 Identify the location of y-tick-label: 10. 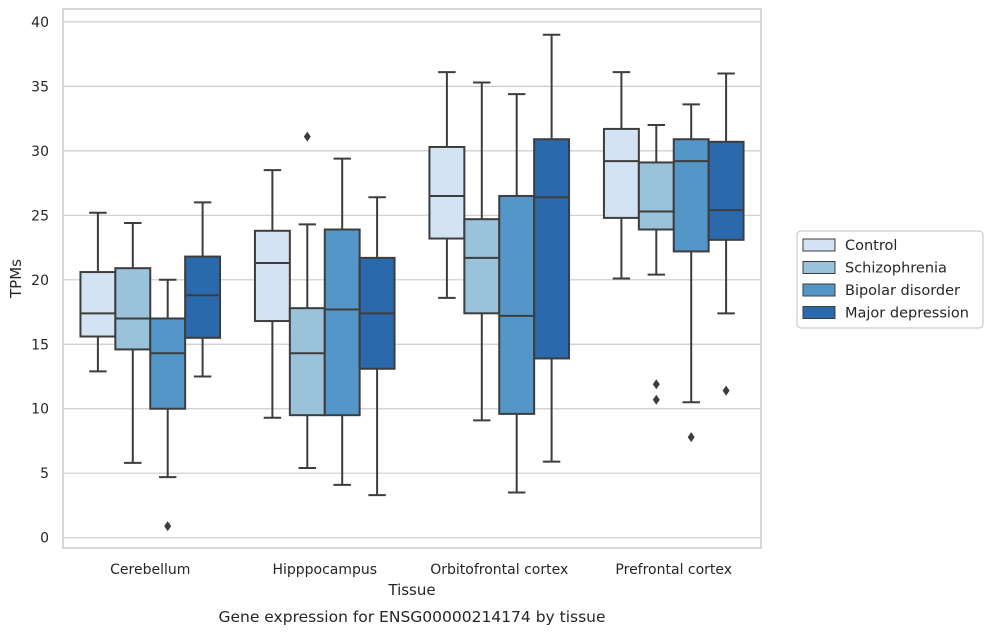
(40, 410).